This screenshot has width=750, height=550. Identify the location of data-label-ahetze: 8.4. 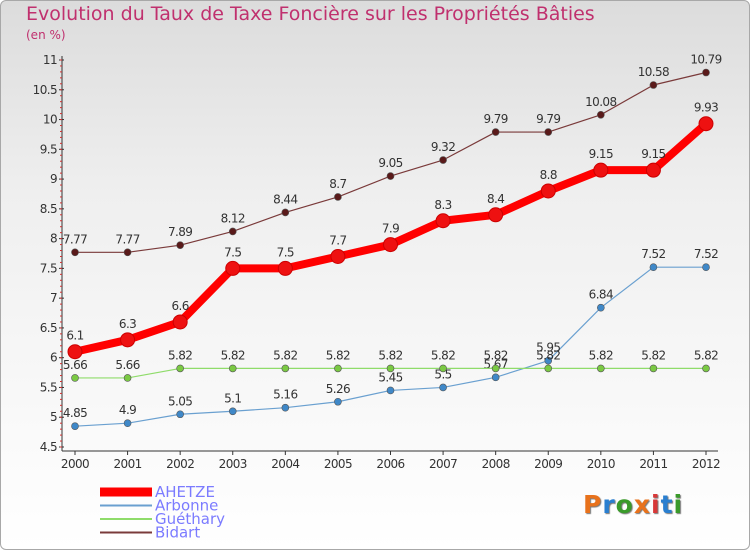
(495, 199).